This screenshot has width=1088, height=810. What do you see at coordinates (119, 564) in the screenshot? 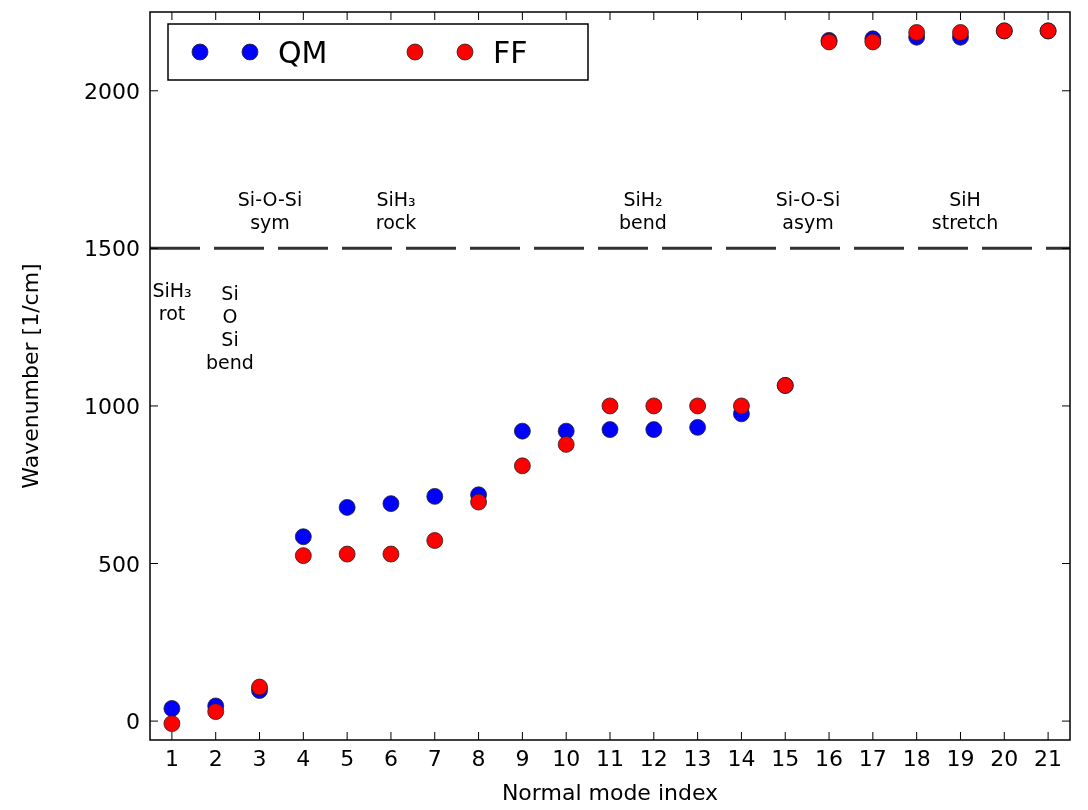
I see `y-tick-label: 500` at bounding box center [119, 564].